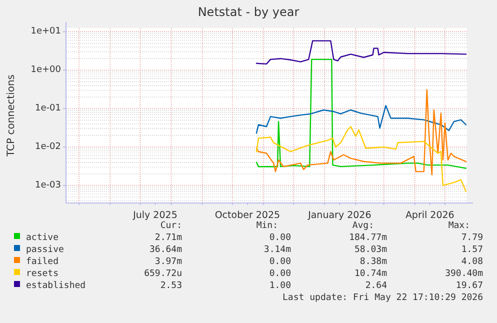 Image resolution: width=497 pixels, height=323 pixels. Describe the element at coordinates (277, 250) in the screenshot. I see `text: 3.14m` at that location.